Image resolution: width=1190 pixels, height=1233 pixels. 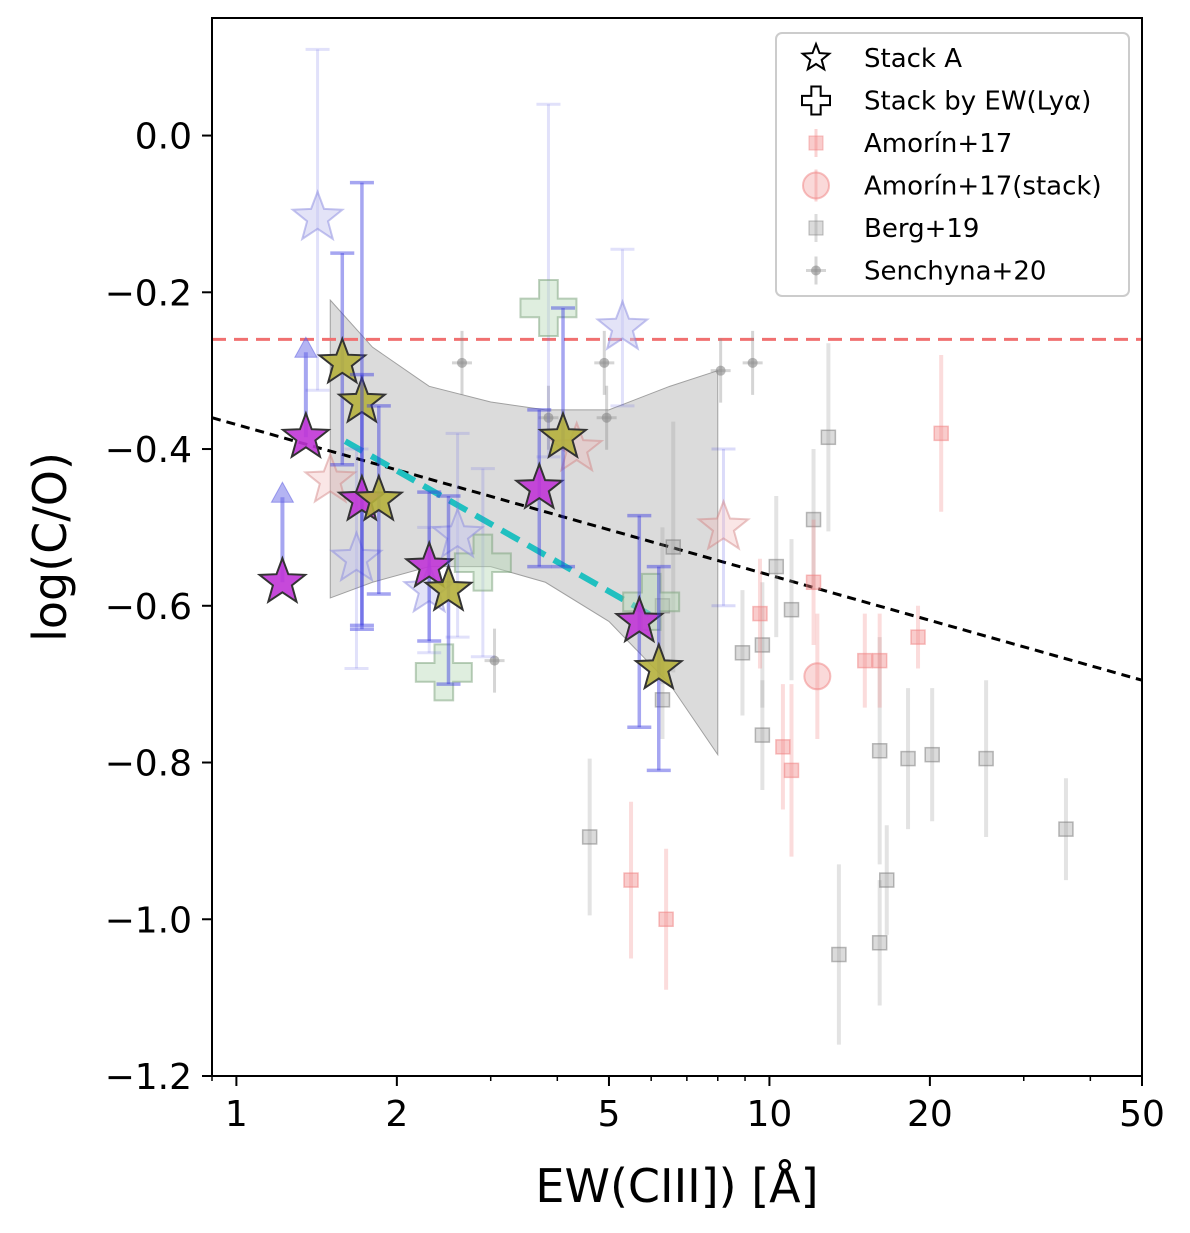 I want to click on x-tick-label: 2, so click(x=396, y=1114).